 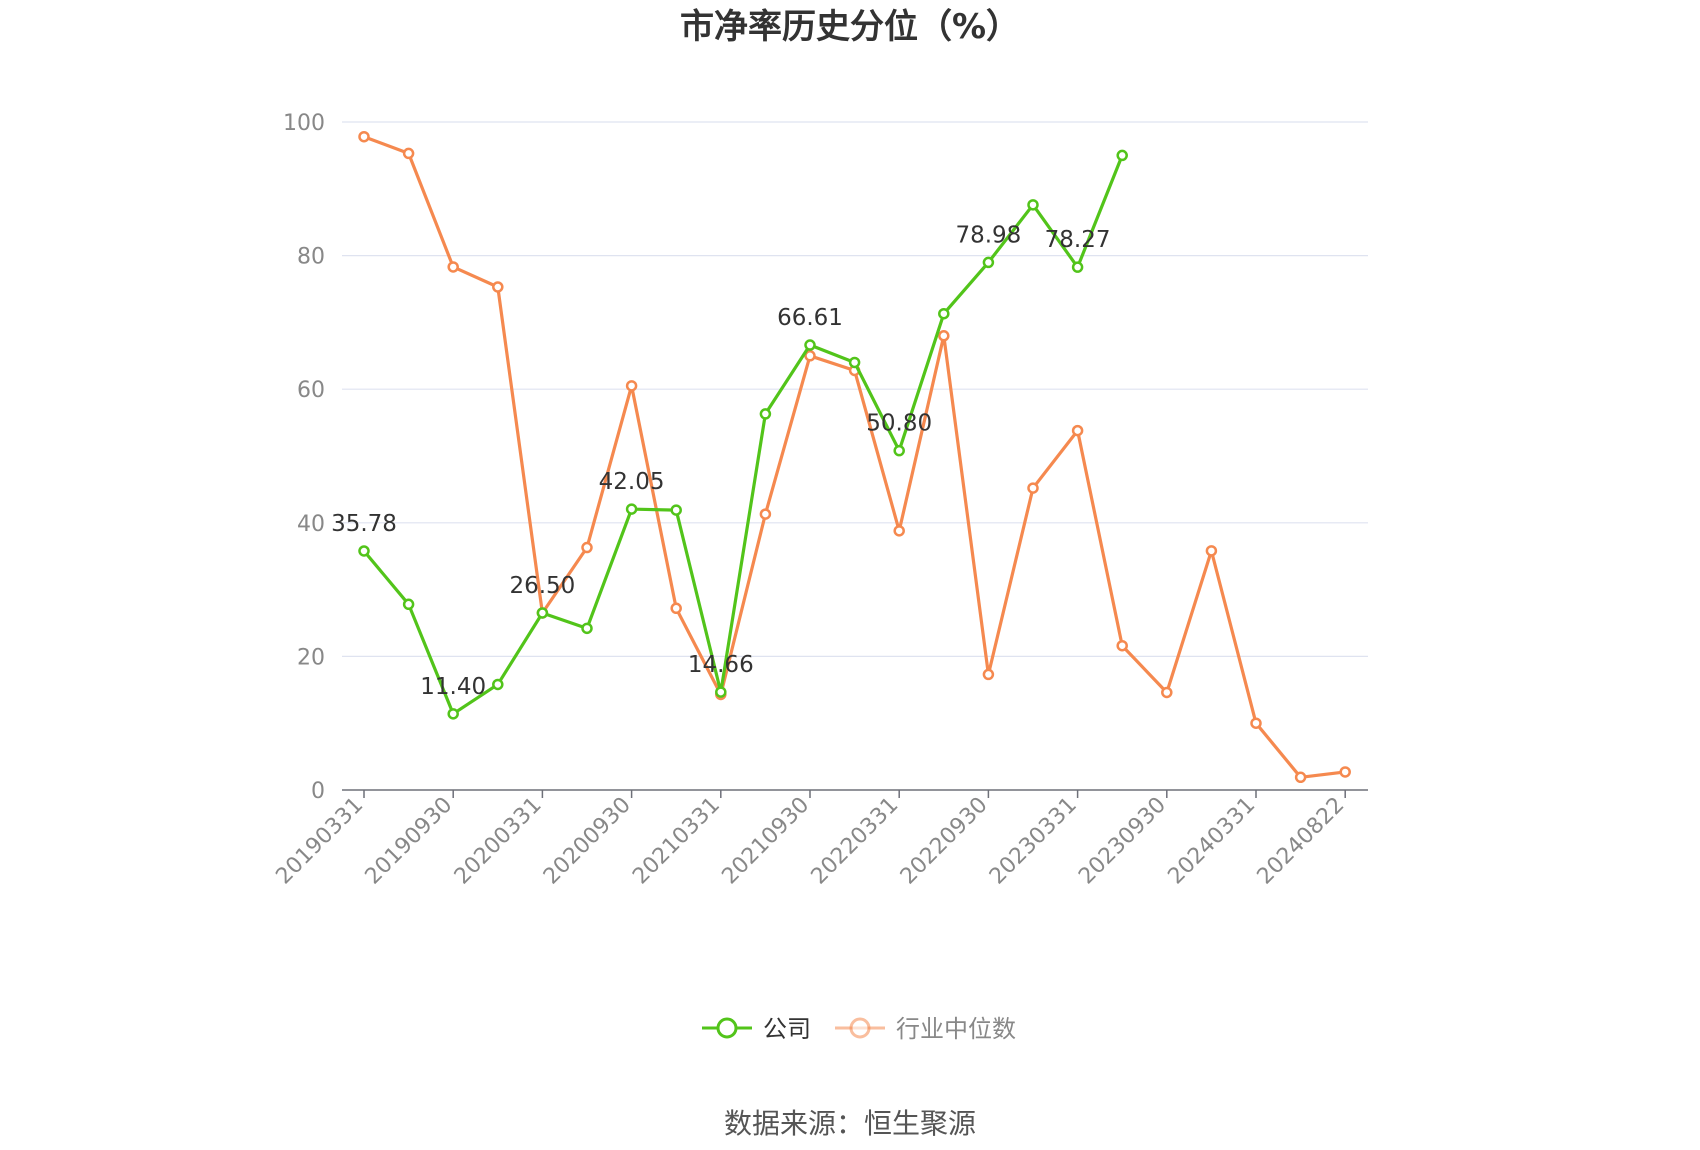 What do you see at coordinates (542, 586) in the screenshot?
I see `data-label: 26.50` at bounding box center [542, 586].